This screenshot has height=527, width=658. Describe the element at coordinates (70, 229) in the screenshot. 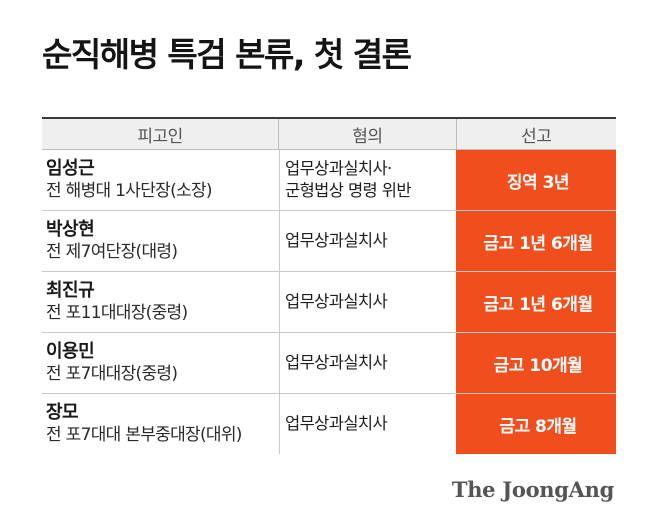

I see `defendant-name: 박상현` at that location.